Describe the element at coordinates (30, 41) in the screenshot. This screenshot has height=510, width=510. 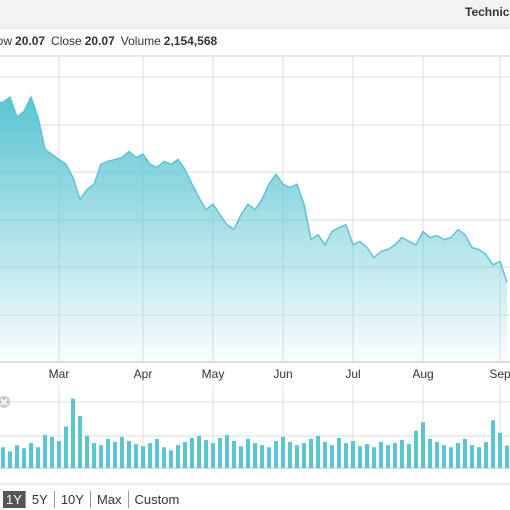
I see `low: 20.07` at that location.